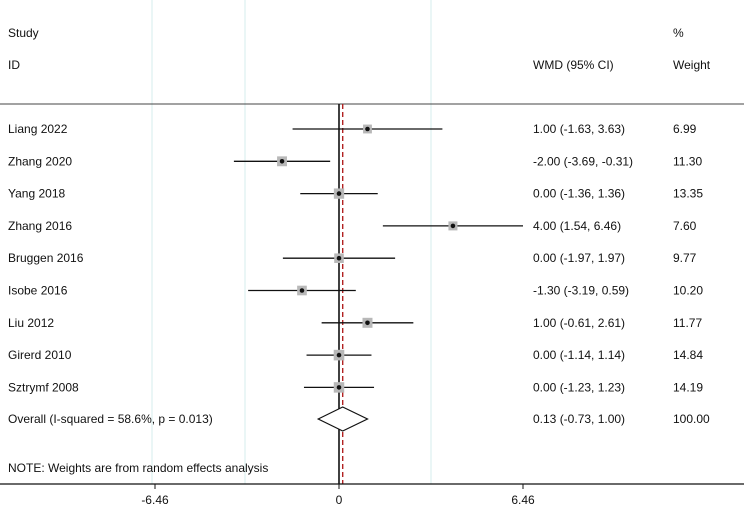 The height and width of the screenshot is (505, 744). Describe the element at coordinates (14, 65) in the screenshot. I see `header-id: ID` at that location.